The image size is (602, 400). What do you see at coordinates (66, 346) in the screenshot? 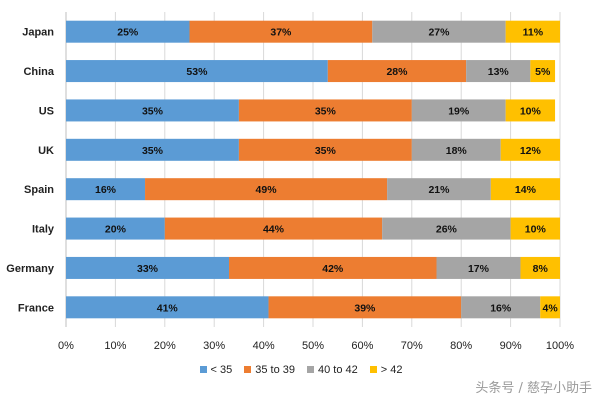
I see `x-tick-label: 0%` at bounding box center [66, 346].